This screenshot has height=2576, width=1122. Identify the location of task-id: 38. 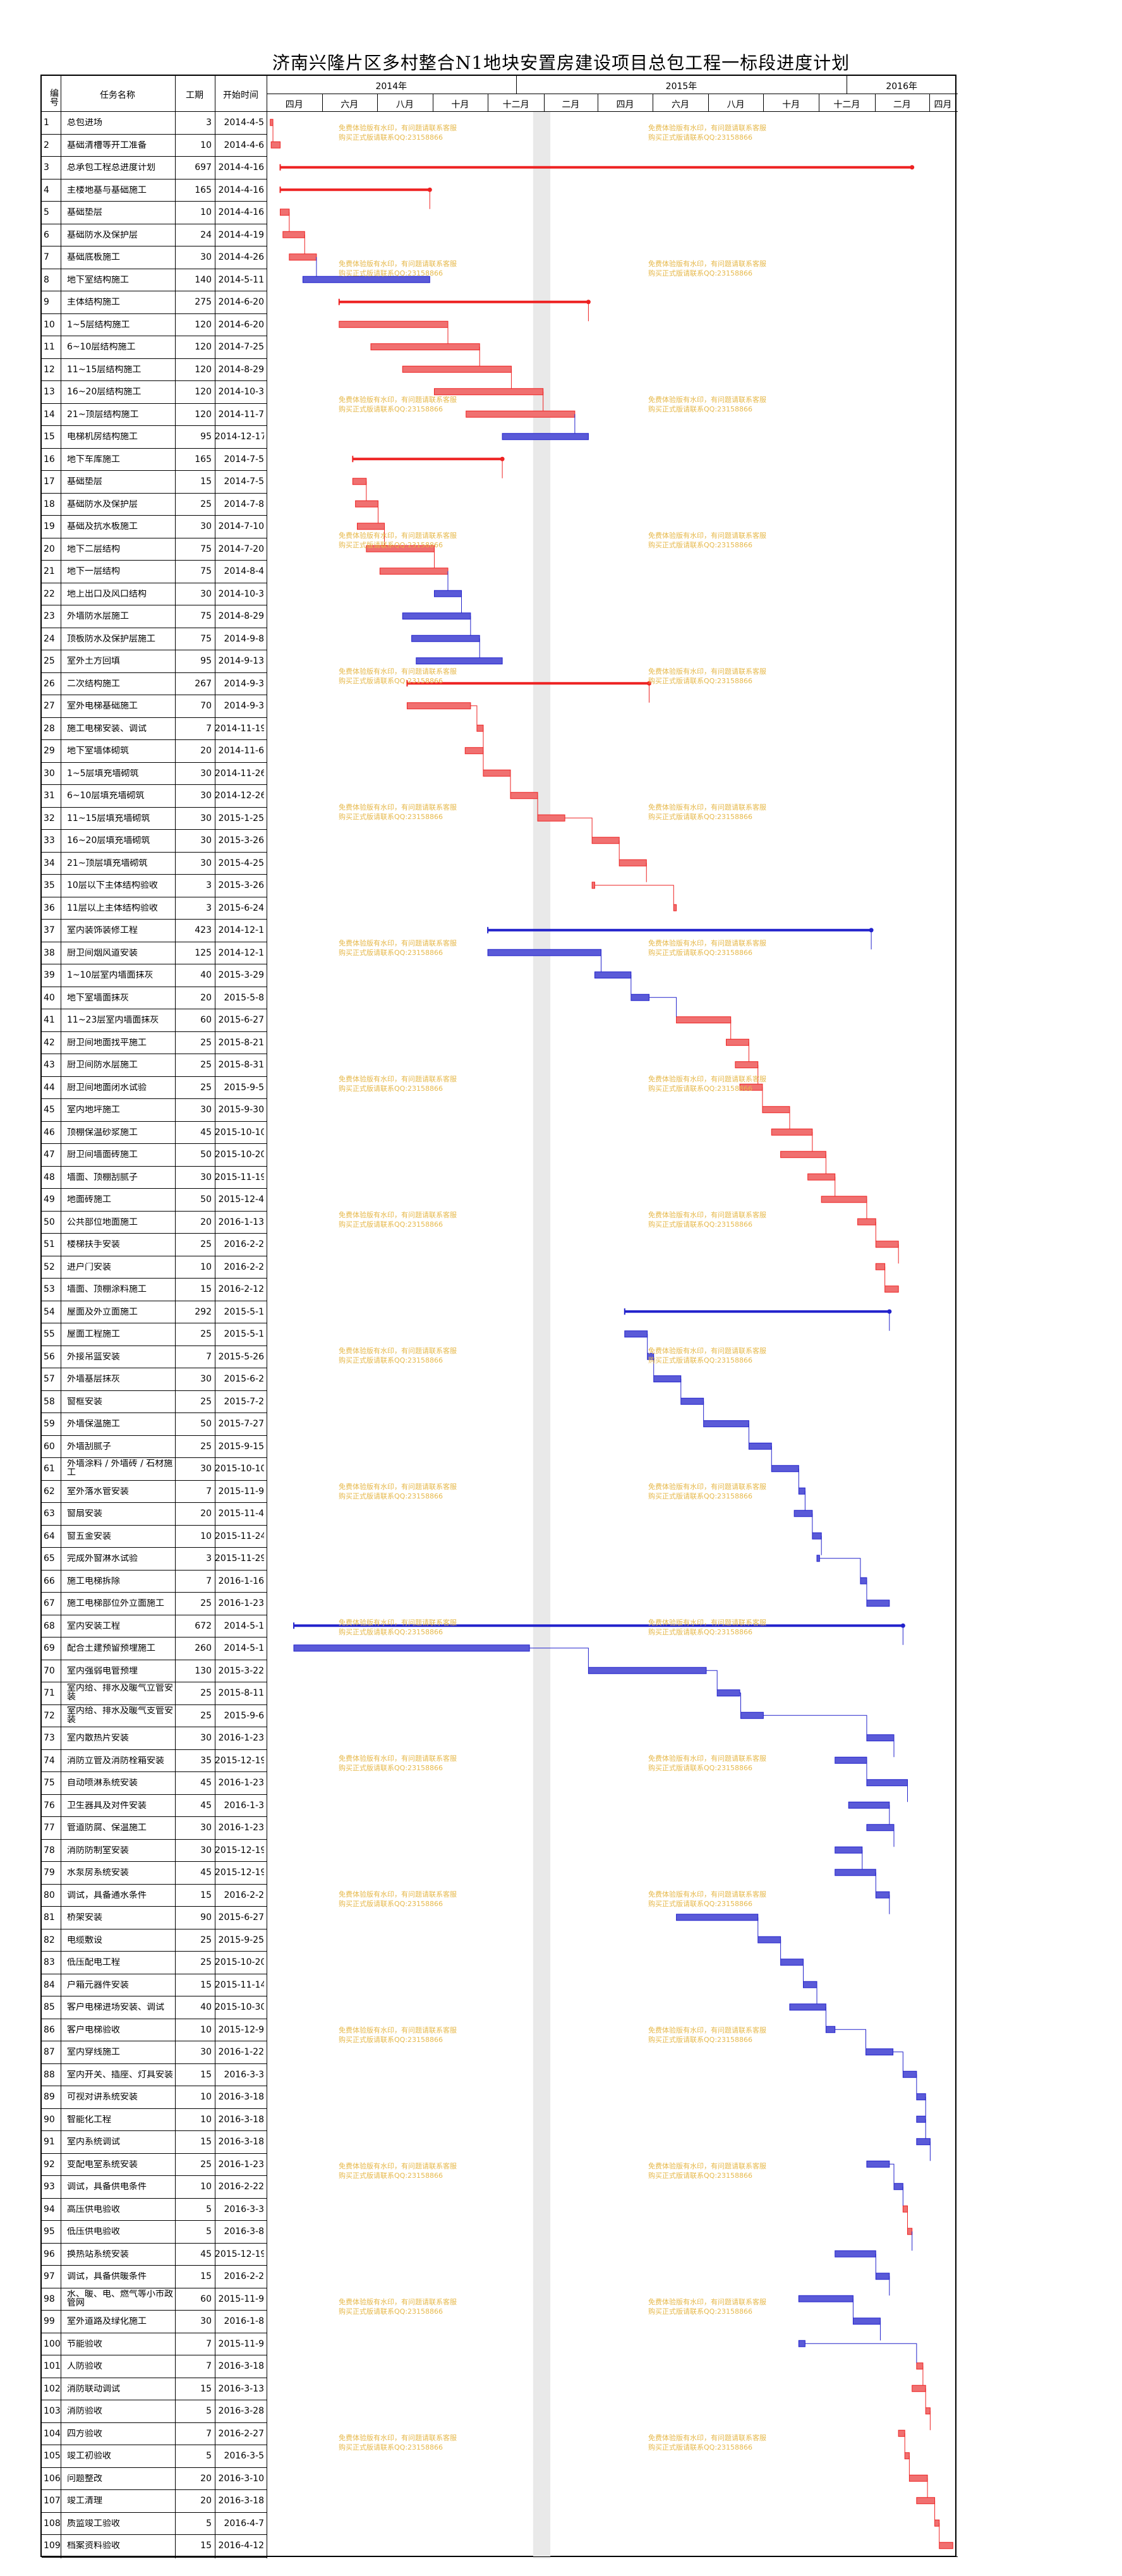
(50, 952).